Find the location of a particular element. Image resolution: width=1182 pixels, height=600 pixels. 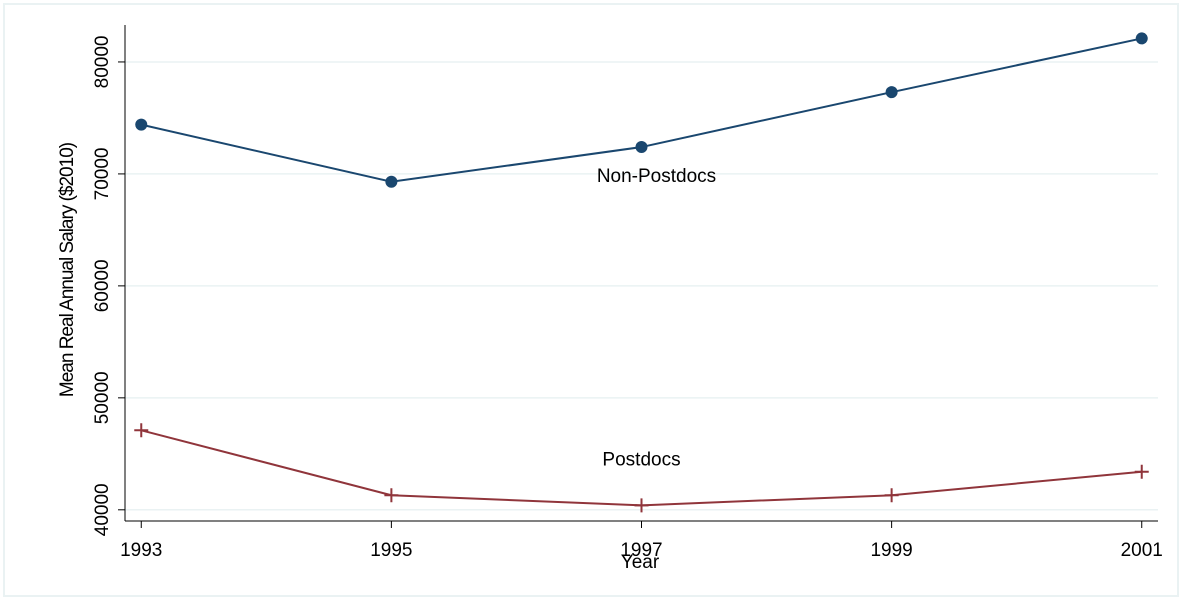

x-axis-title: Year is located at coordinates (640, 562).